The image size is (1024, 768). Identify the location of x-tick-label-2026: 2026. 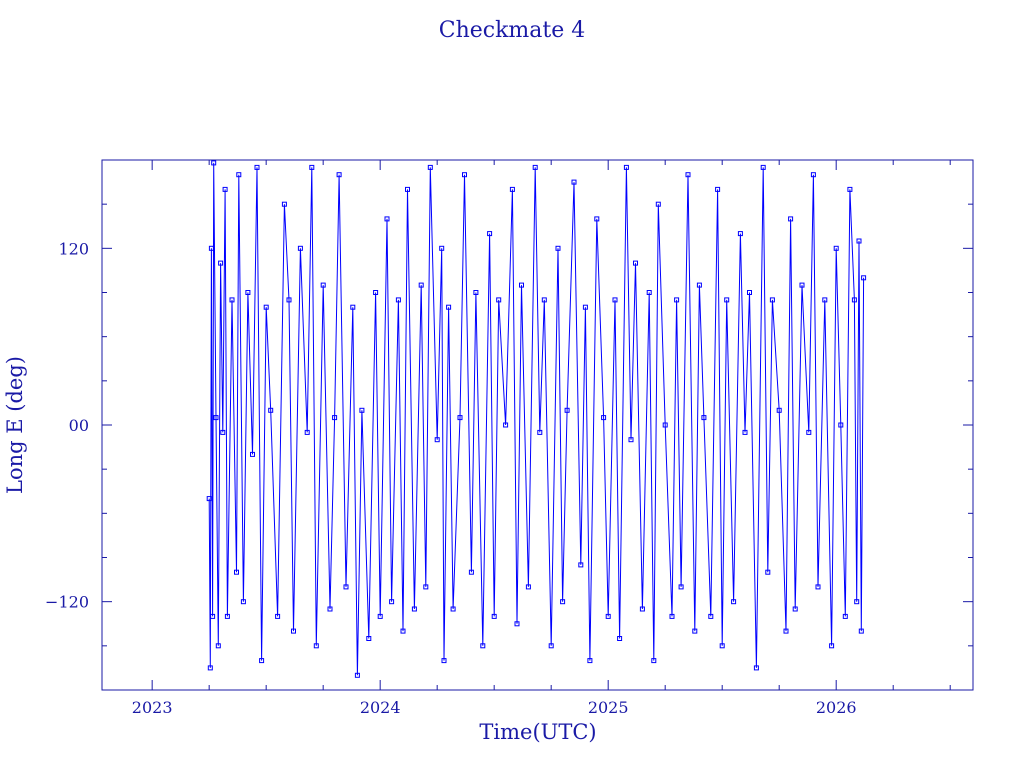
(836, 707).